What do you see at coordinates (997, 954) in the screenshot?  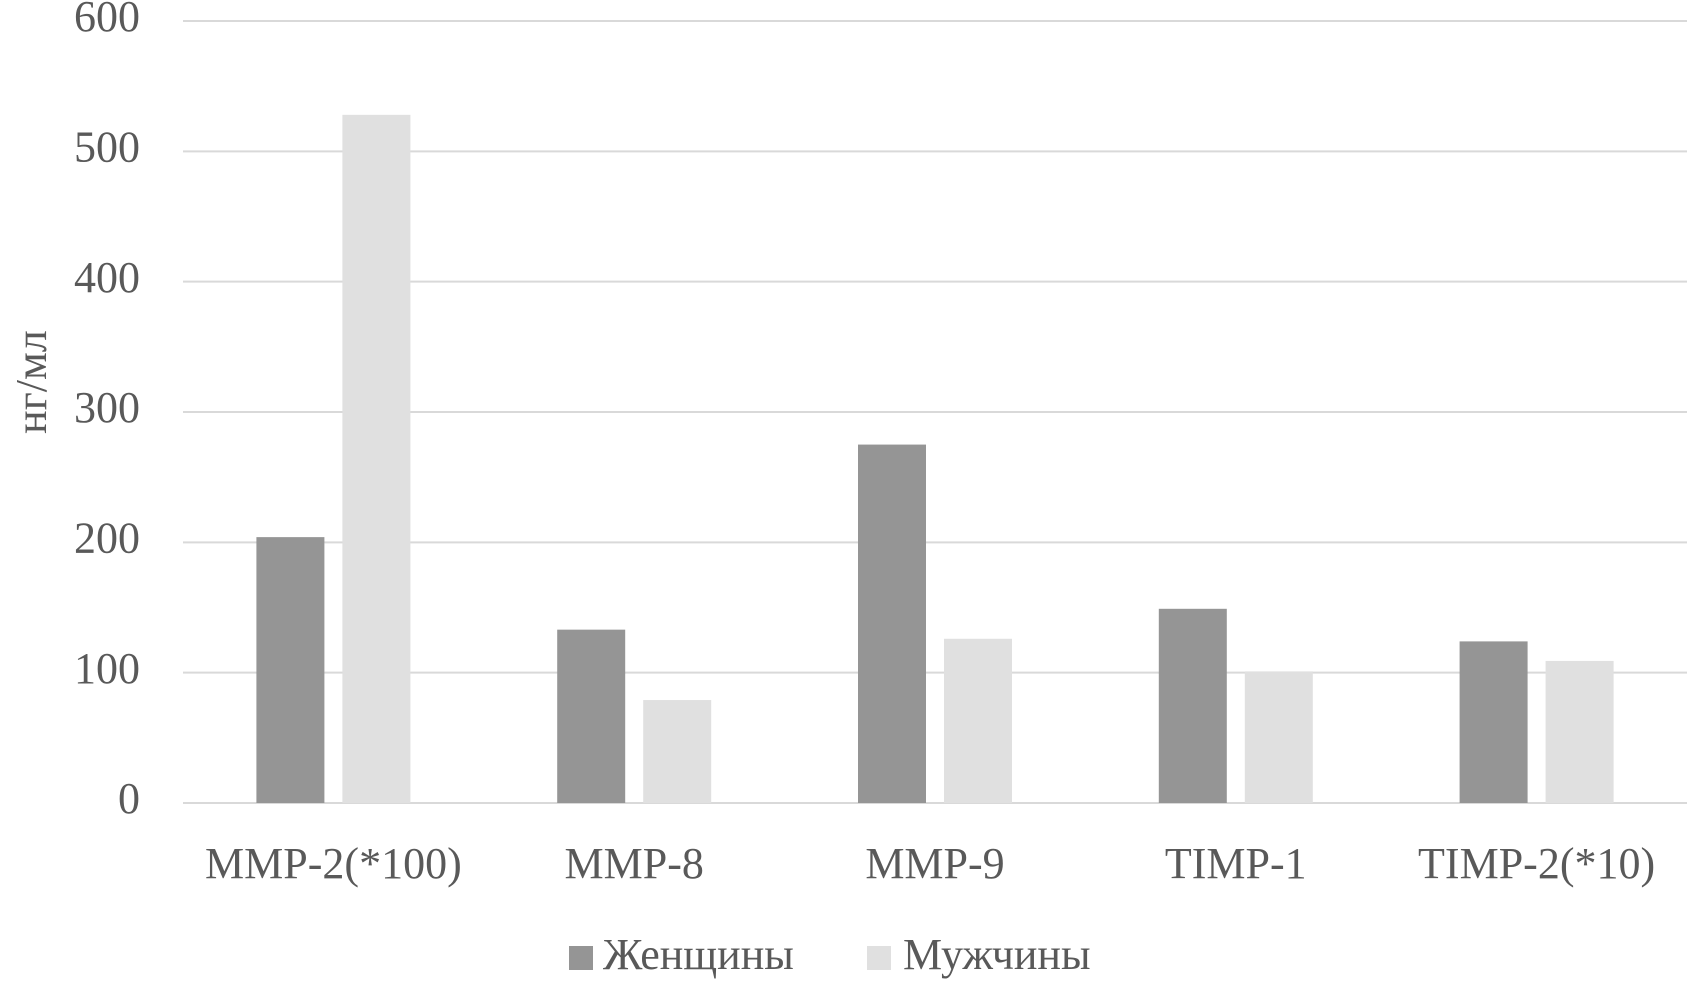 I see `legend-label-1: Мужчины` at bounding box center [997, 954].